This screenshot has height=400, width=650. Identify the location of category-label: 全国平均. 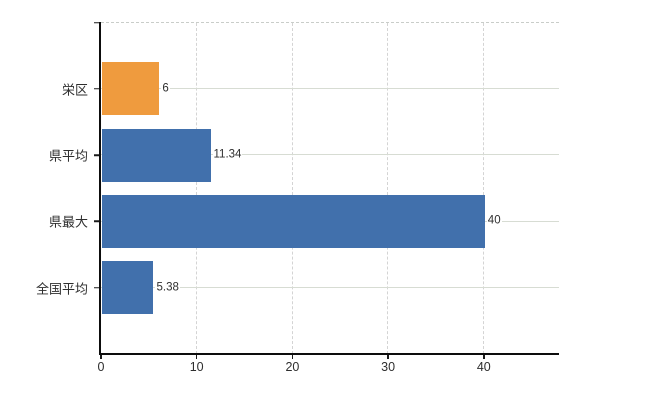
(61, 289).